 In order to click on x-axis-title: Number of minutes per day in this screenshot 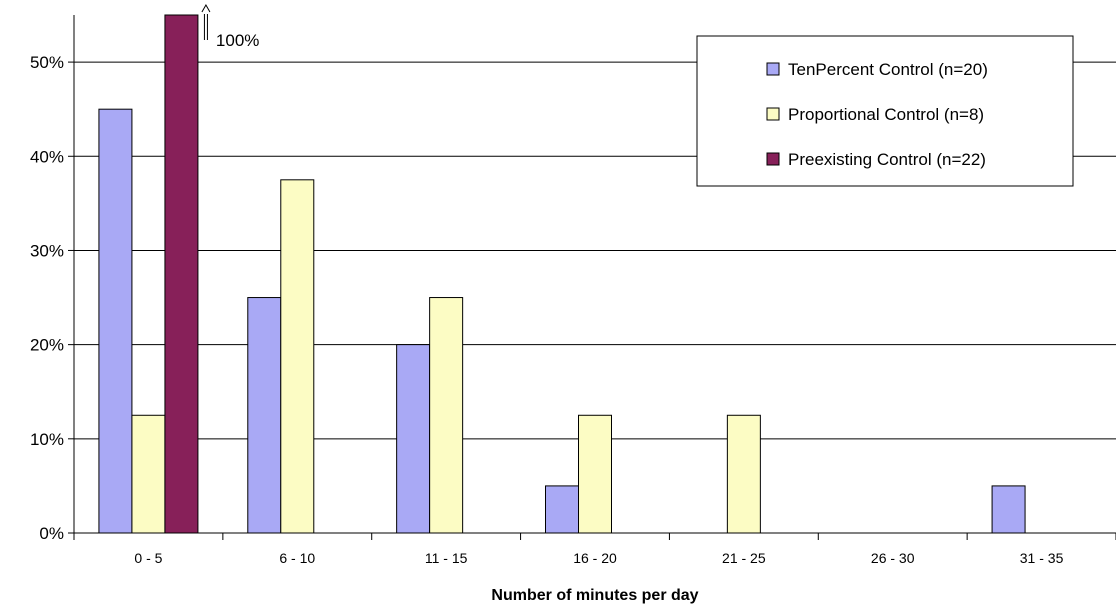, I will do `click(594, 595)`.